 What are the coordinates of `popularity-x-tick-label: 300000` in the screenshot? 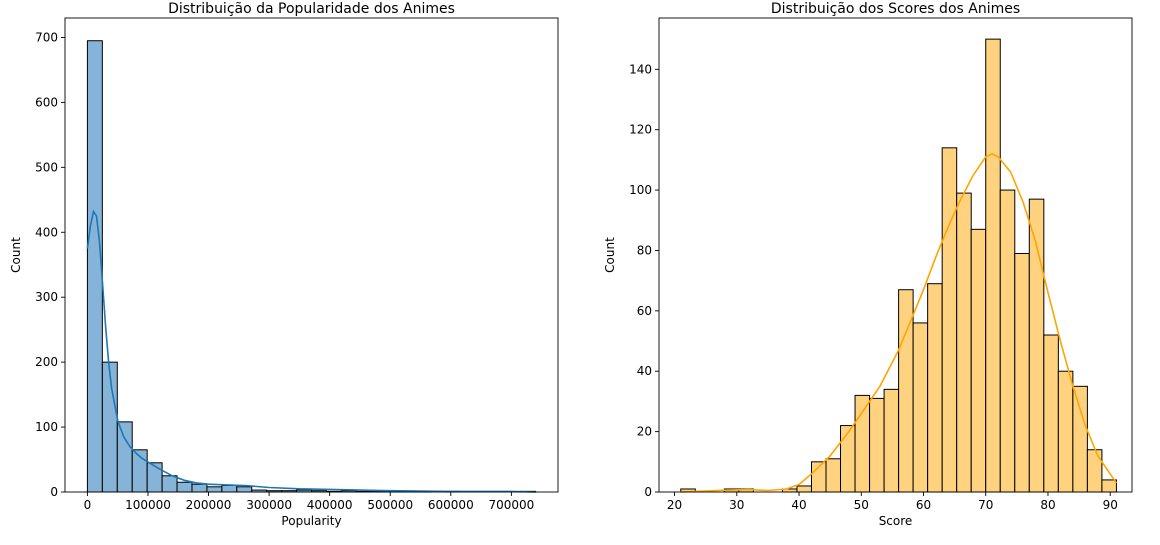 It's located at (269, 505).